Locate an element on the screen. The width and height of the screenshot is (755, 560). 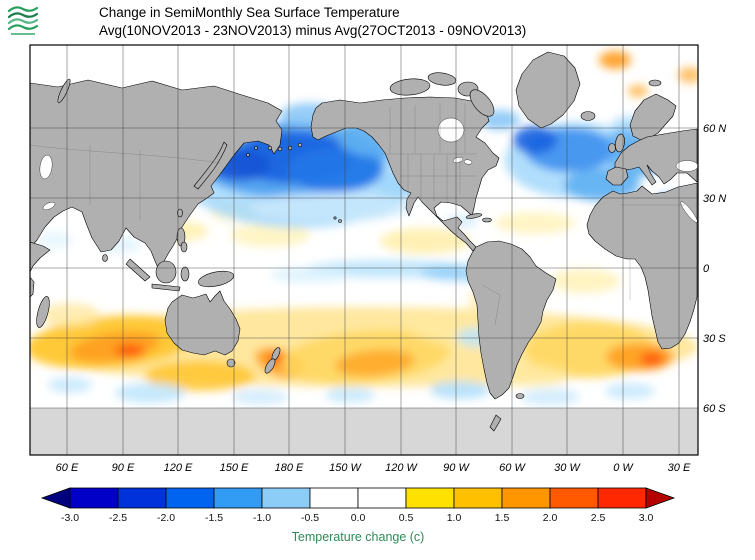
lon-axis-label: 120 E is located at coordinates (178, 468).